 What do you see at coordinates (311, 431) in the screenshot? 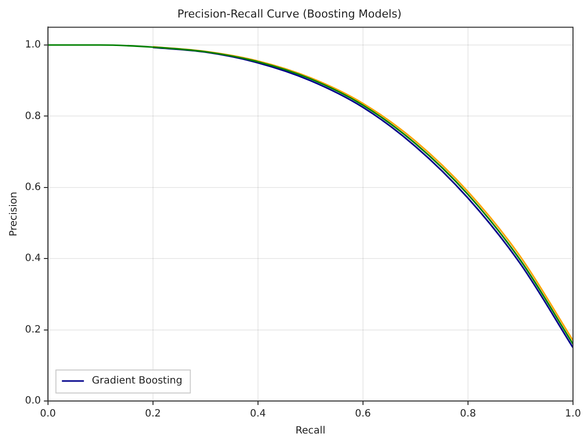
I see `x-axis-title: Recall` at bounding box center [311, 431].